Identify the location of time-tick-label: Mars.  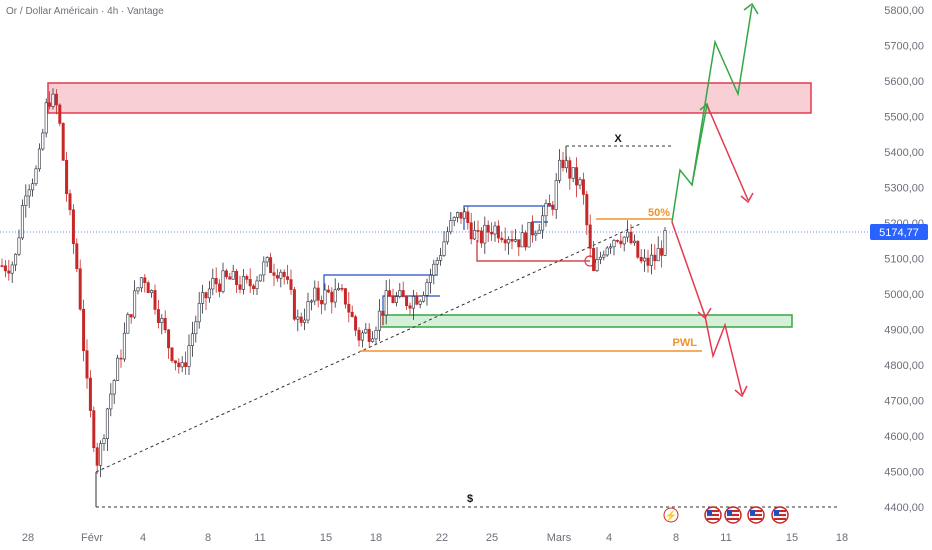
(559, 538).